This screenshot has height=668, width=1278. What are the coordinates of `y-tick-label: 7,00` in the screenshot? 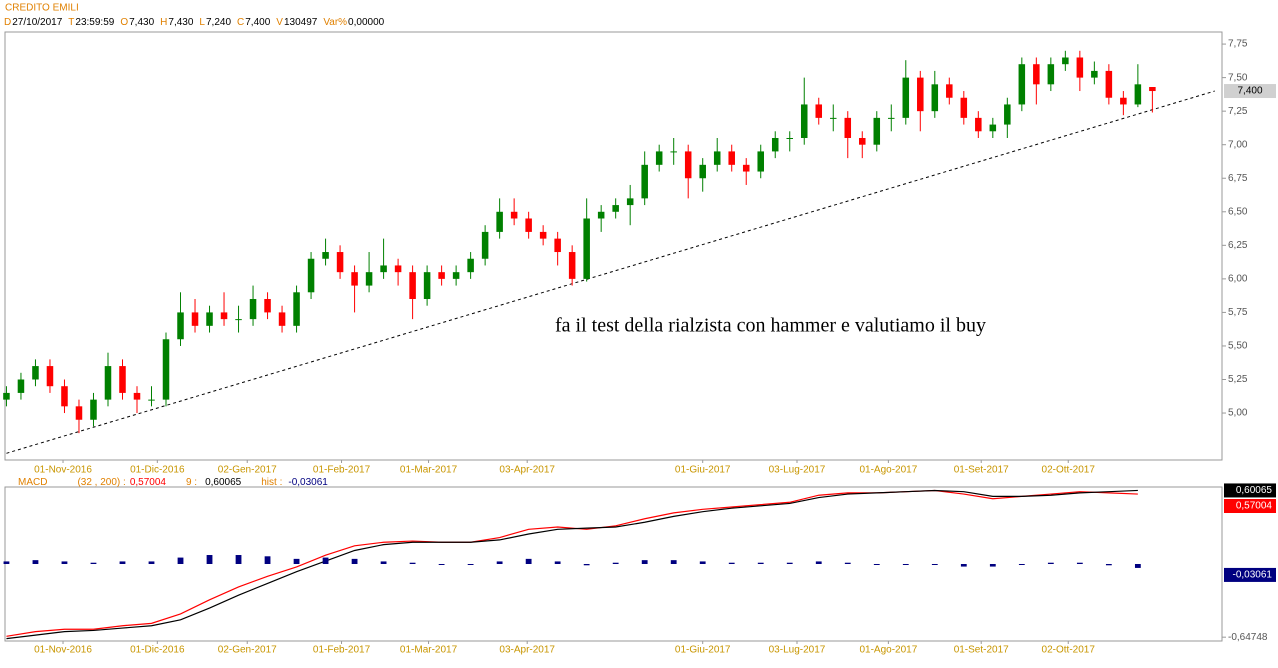 It's located at (1238, 144).